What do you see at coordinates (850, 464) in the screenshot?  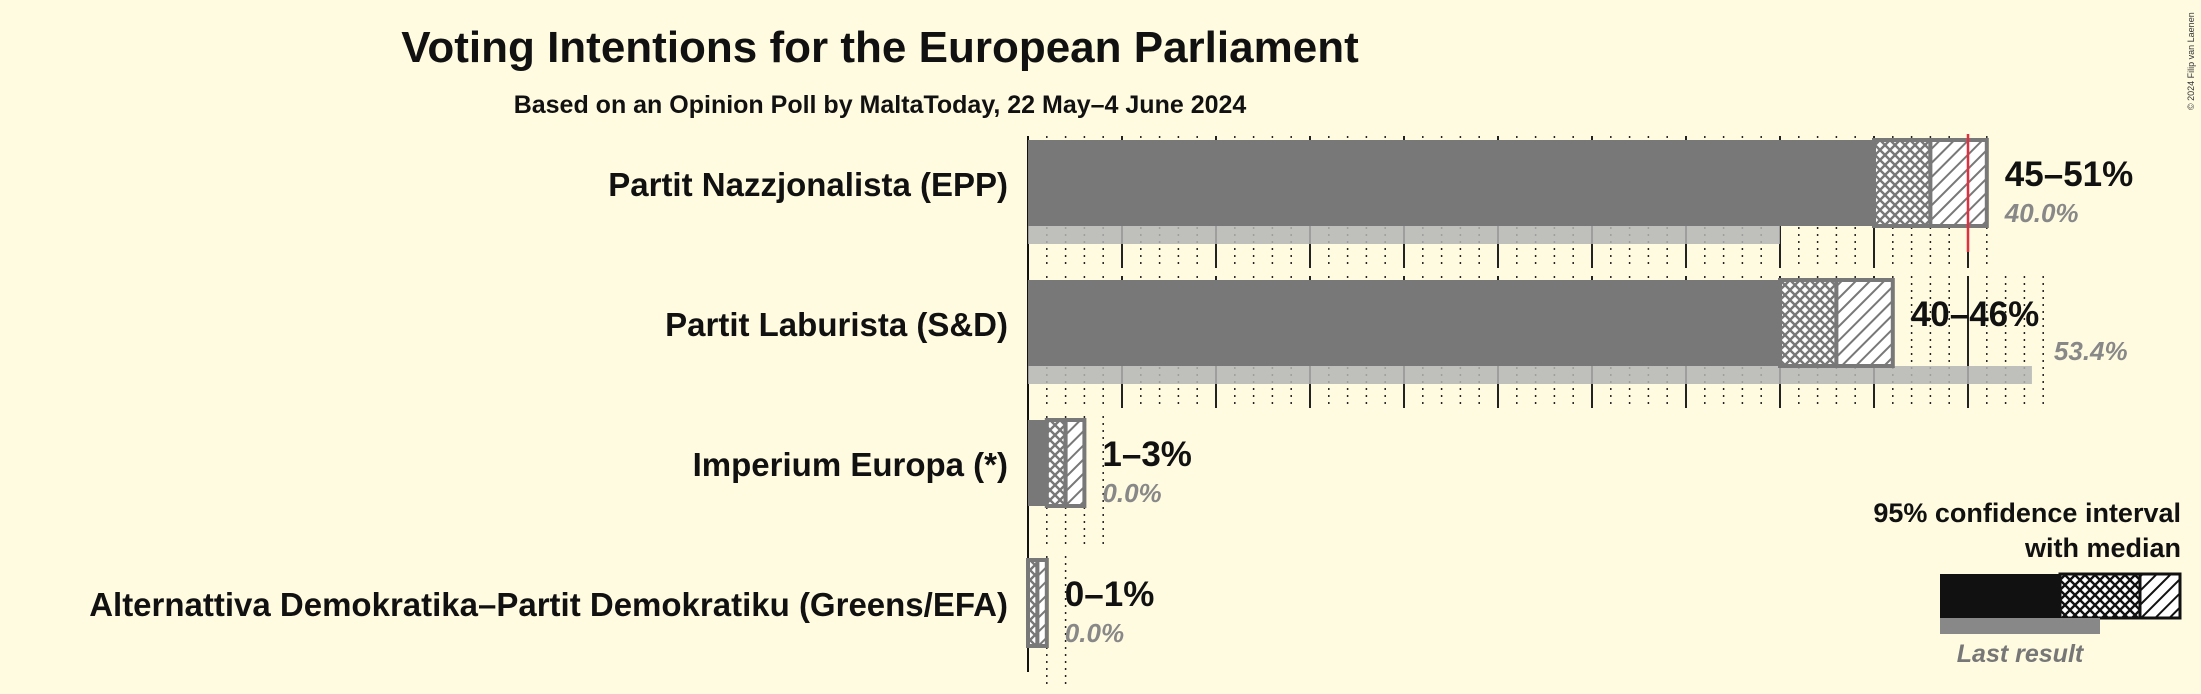 I see `party-label: Imperium Europa (*)` at bounding box center [850, 464].